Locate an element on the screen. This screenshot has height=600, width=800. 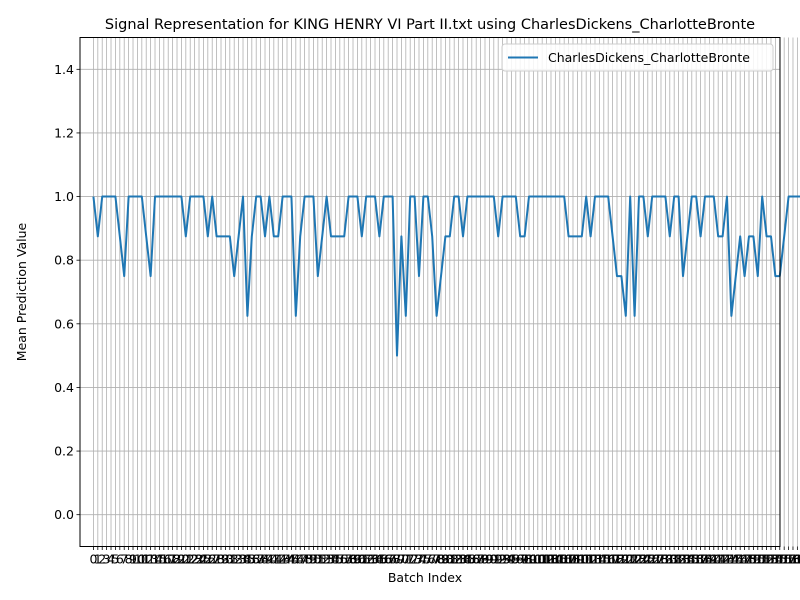
y-tick-label: 1.2 is located at coordinates (64, 132).